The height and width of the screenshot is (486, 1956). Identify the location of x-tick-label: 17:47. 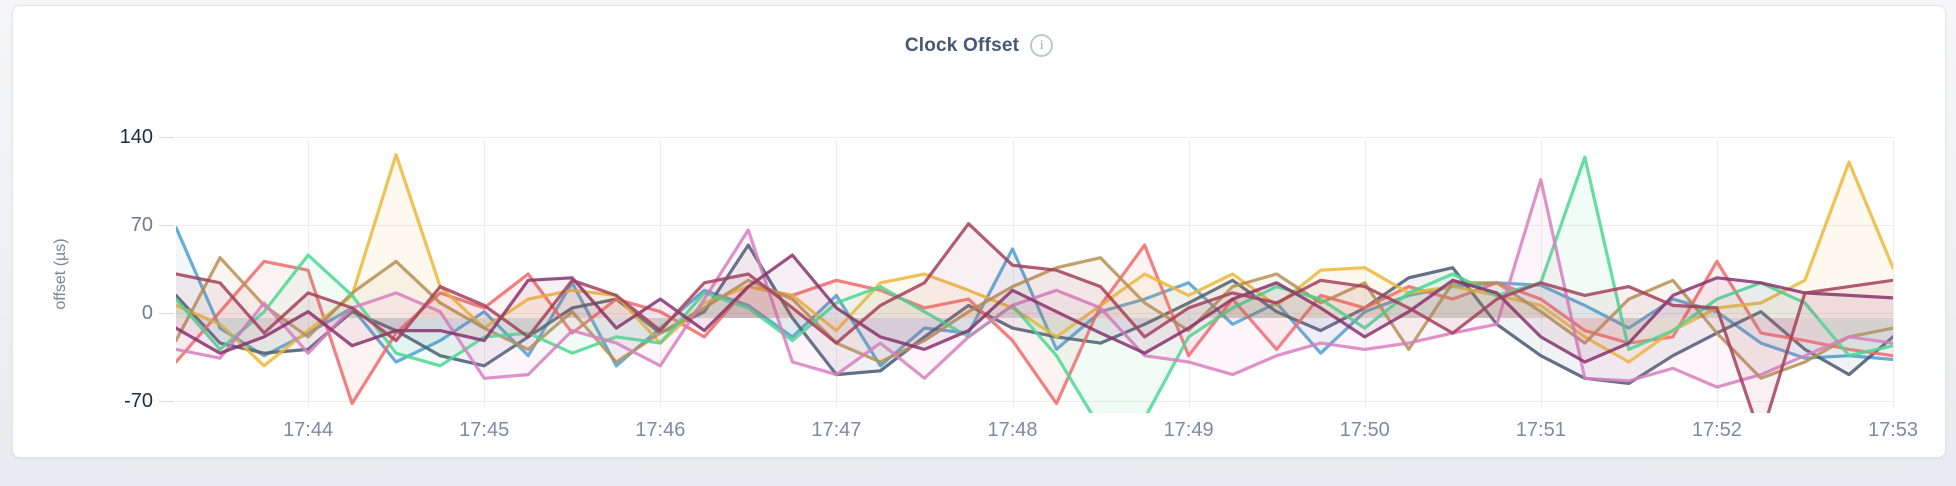
(836, 430).